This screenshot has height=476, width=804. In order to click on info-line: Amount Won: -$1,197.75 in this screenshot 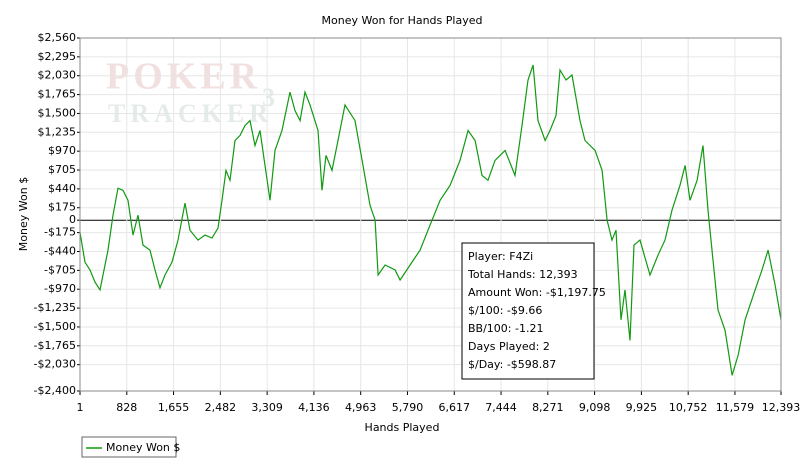, I will do `click(537, 292)`.